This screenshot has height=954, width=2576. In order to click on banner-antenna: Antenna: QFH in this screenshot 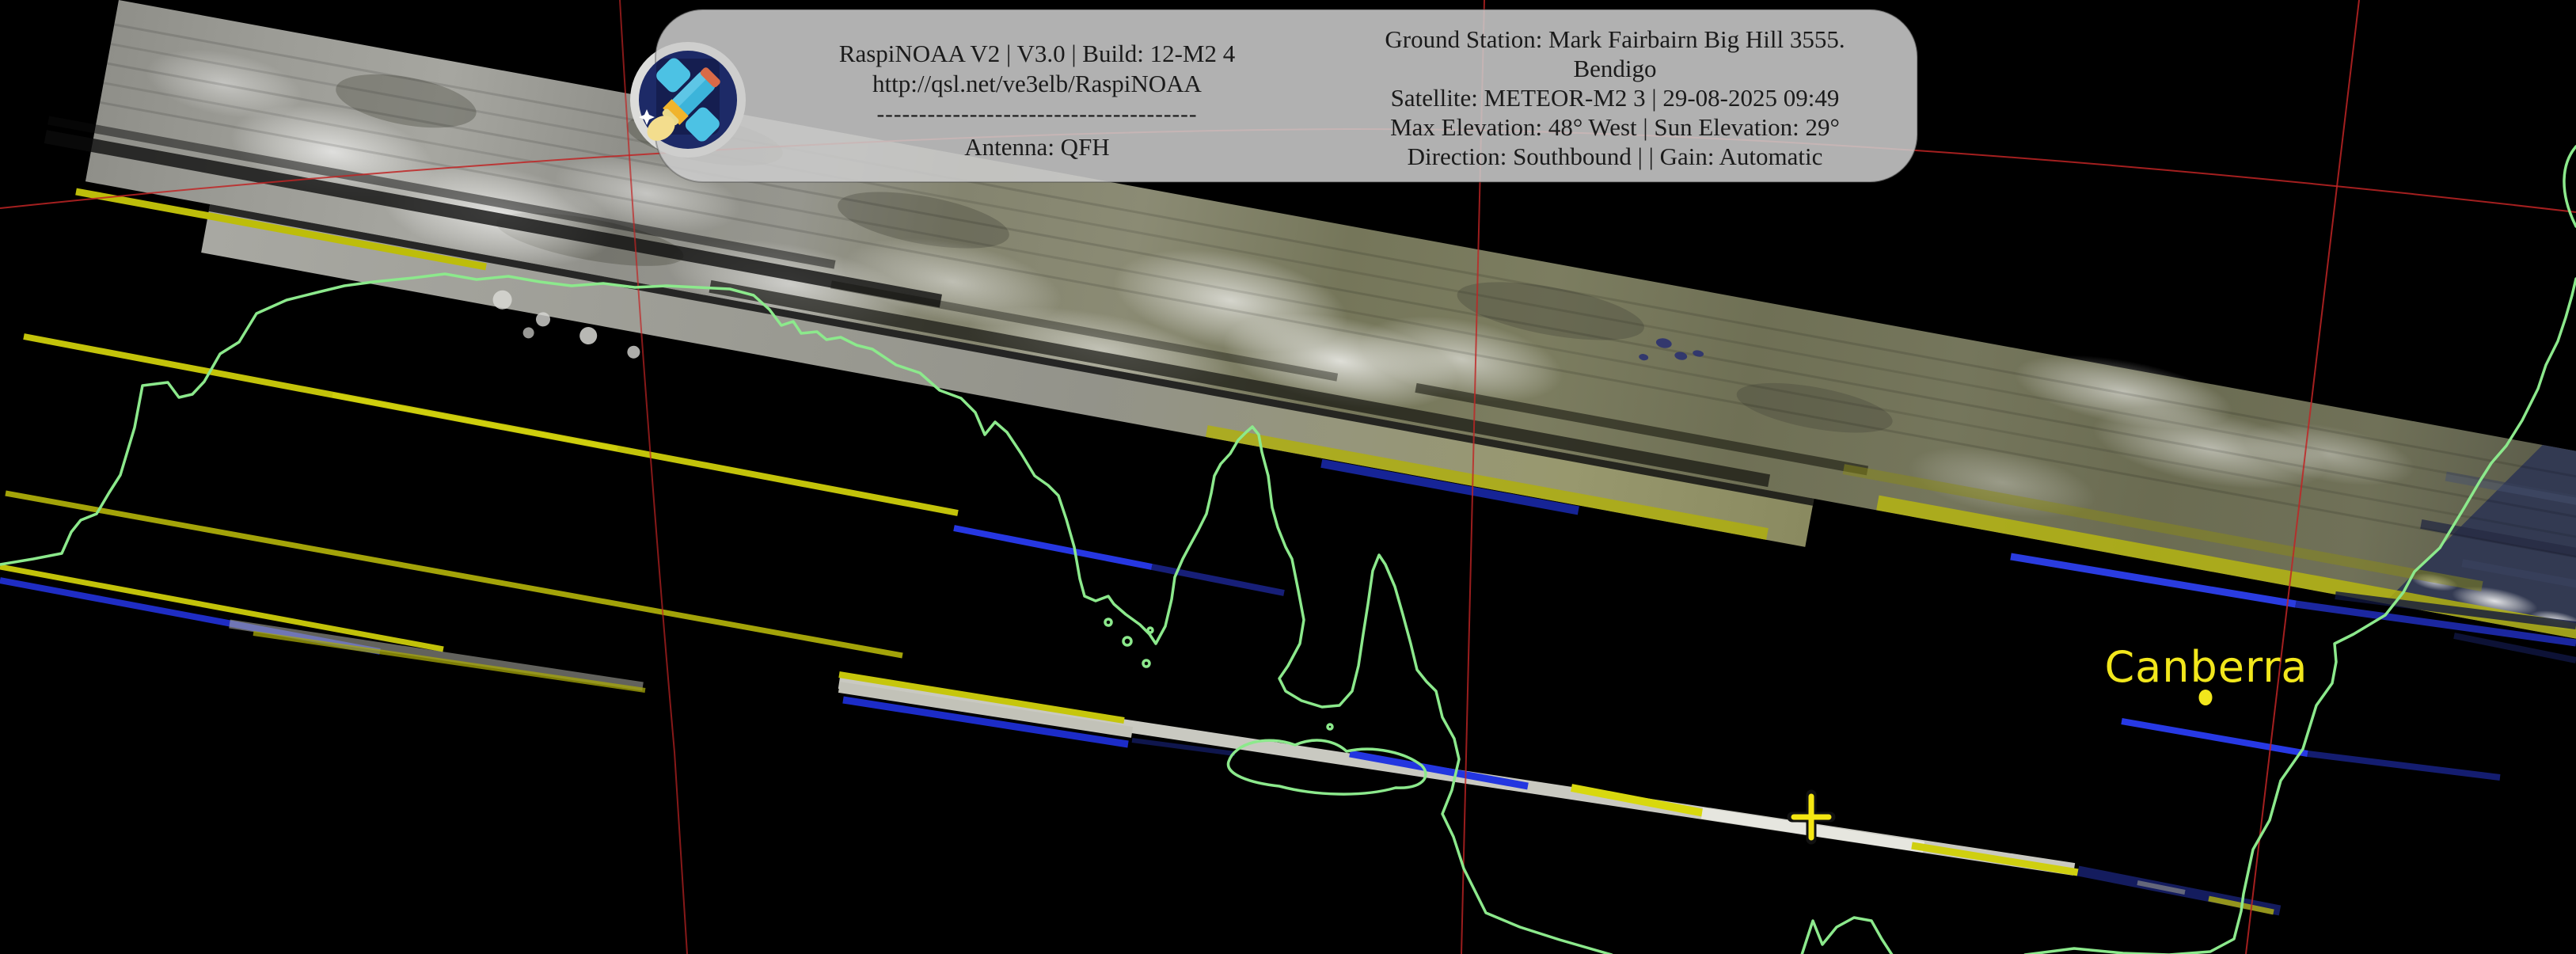, I will do `click(1036, 147)`.